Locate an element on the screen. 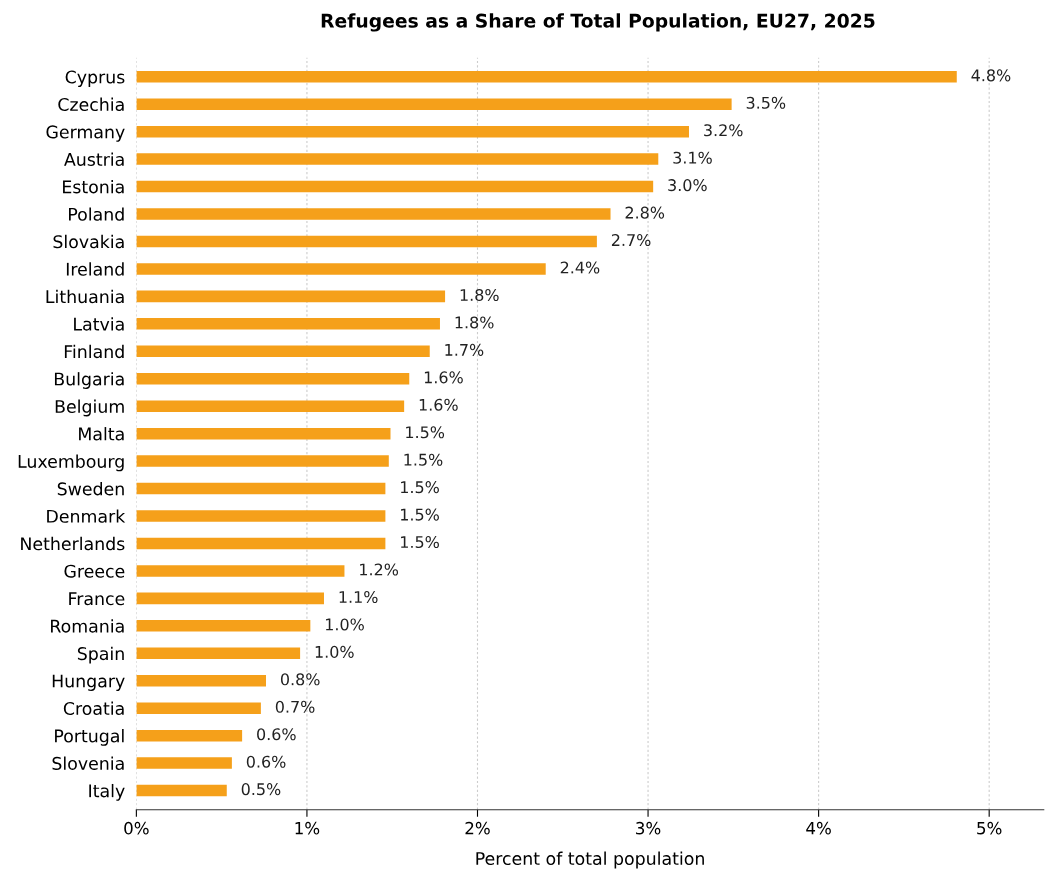  y-tick-label: Italy is located at coordinates (107, 792).